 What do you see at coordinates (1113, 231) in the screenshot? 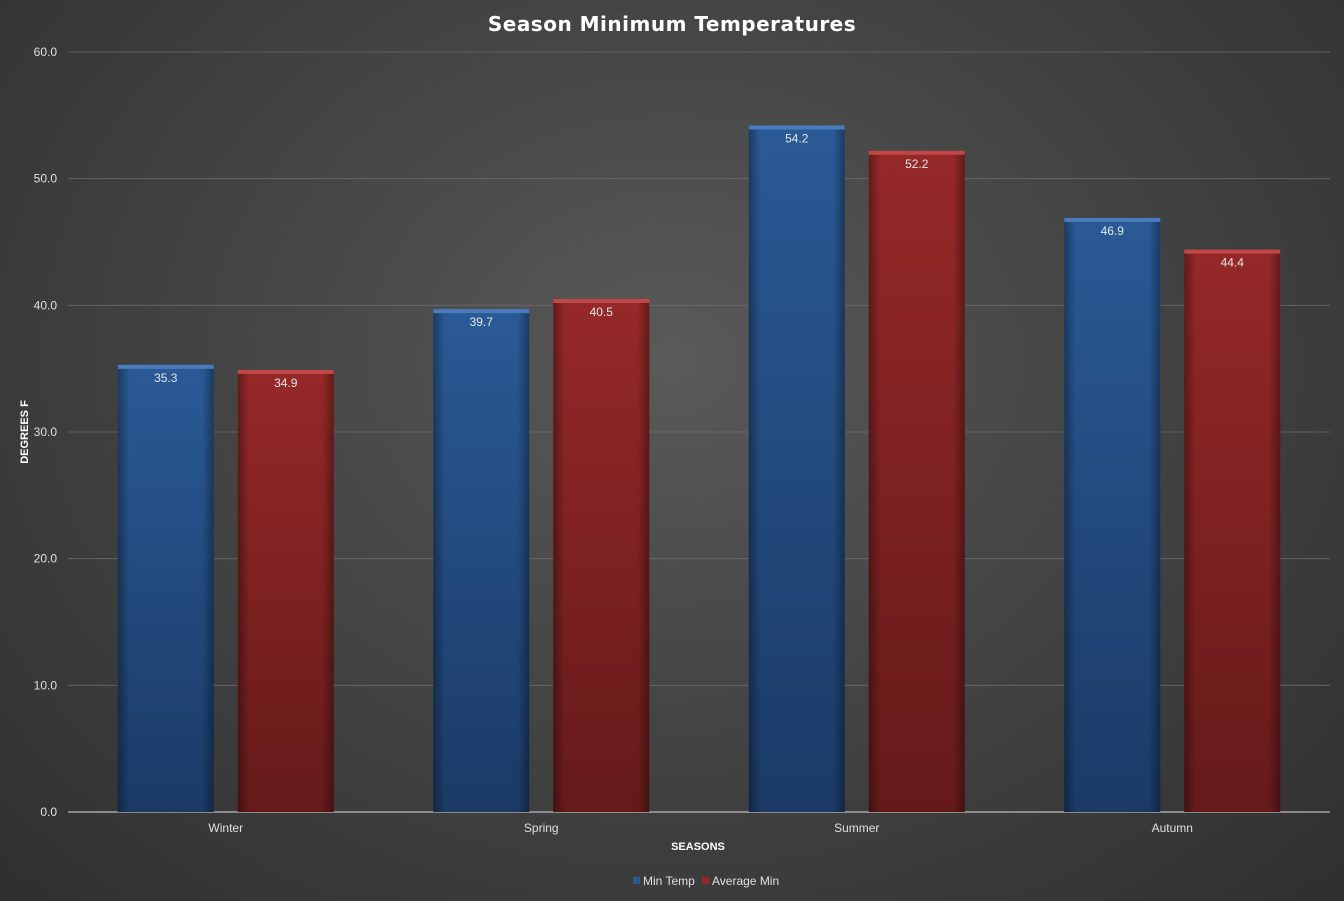
I see `data-label-min-temp-autumn: 46.9` at bounding box center [1113, 231].